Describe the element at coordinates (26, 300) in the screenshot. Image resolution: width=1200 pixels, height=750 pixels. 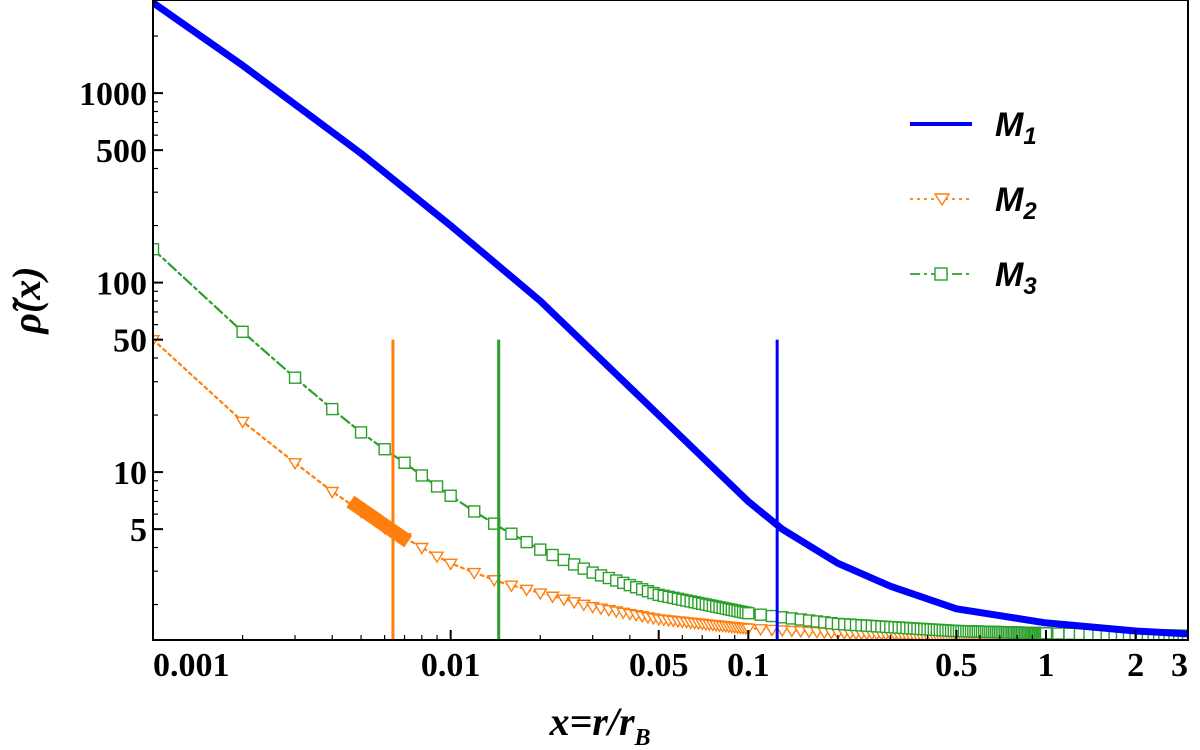
I see `y-axis-title: ρ̃(x)` at that location.